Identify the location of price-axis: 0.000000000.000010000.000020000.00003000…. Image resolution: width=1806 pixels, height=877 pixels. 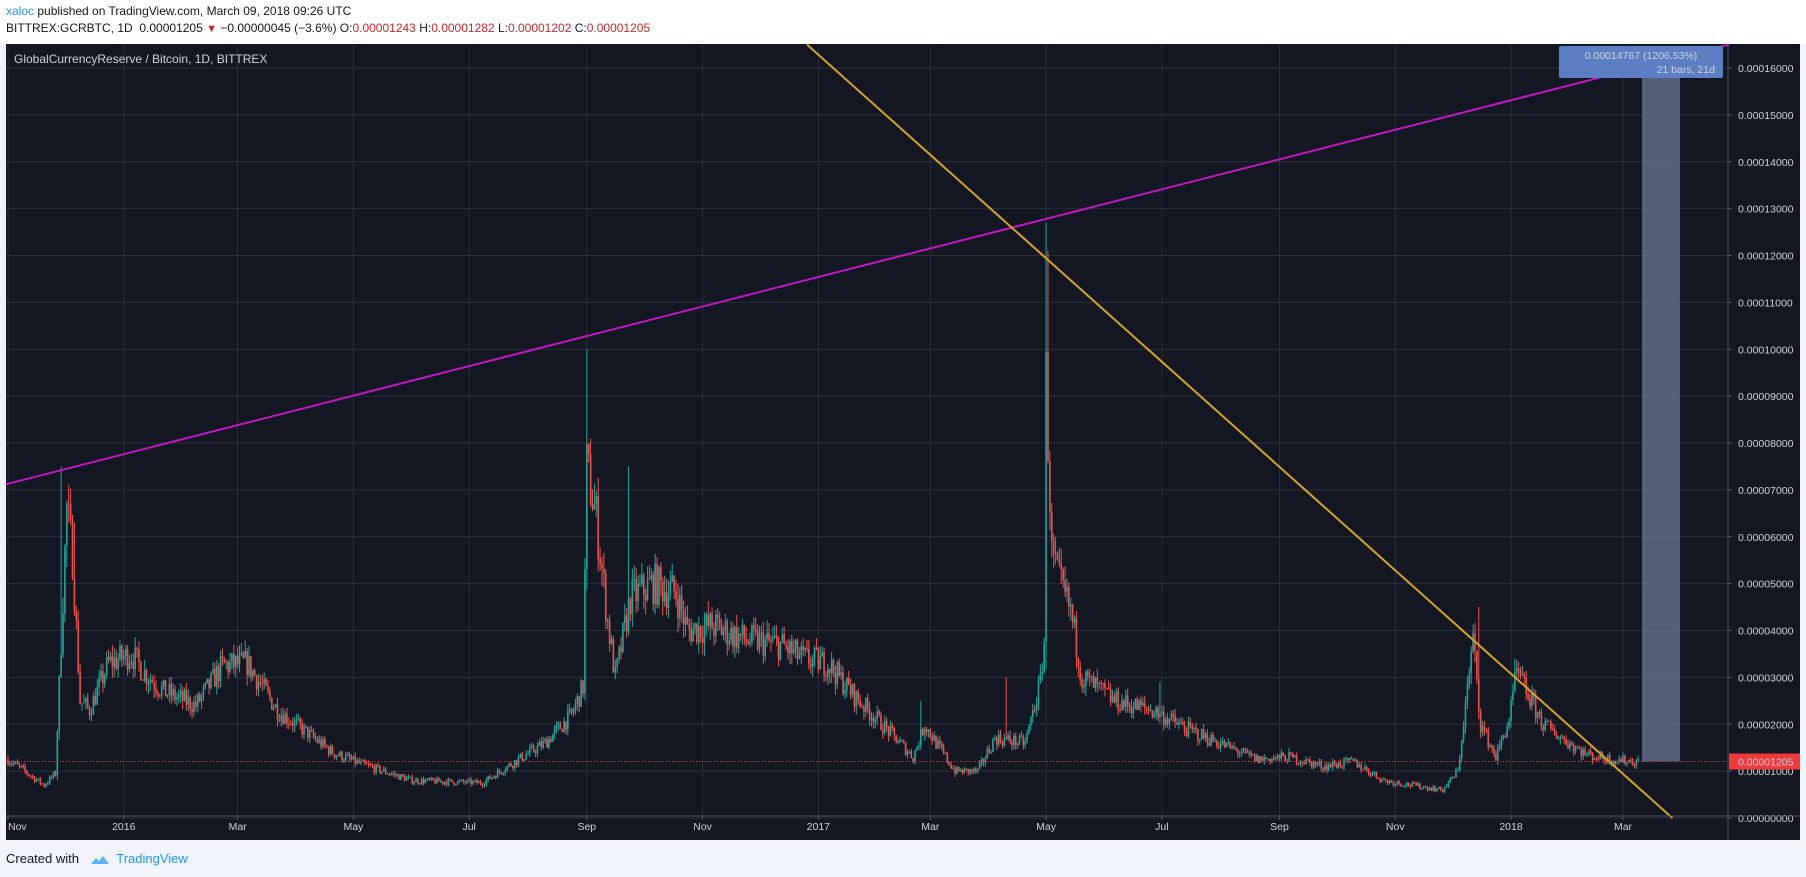
(1763, 442).